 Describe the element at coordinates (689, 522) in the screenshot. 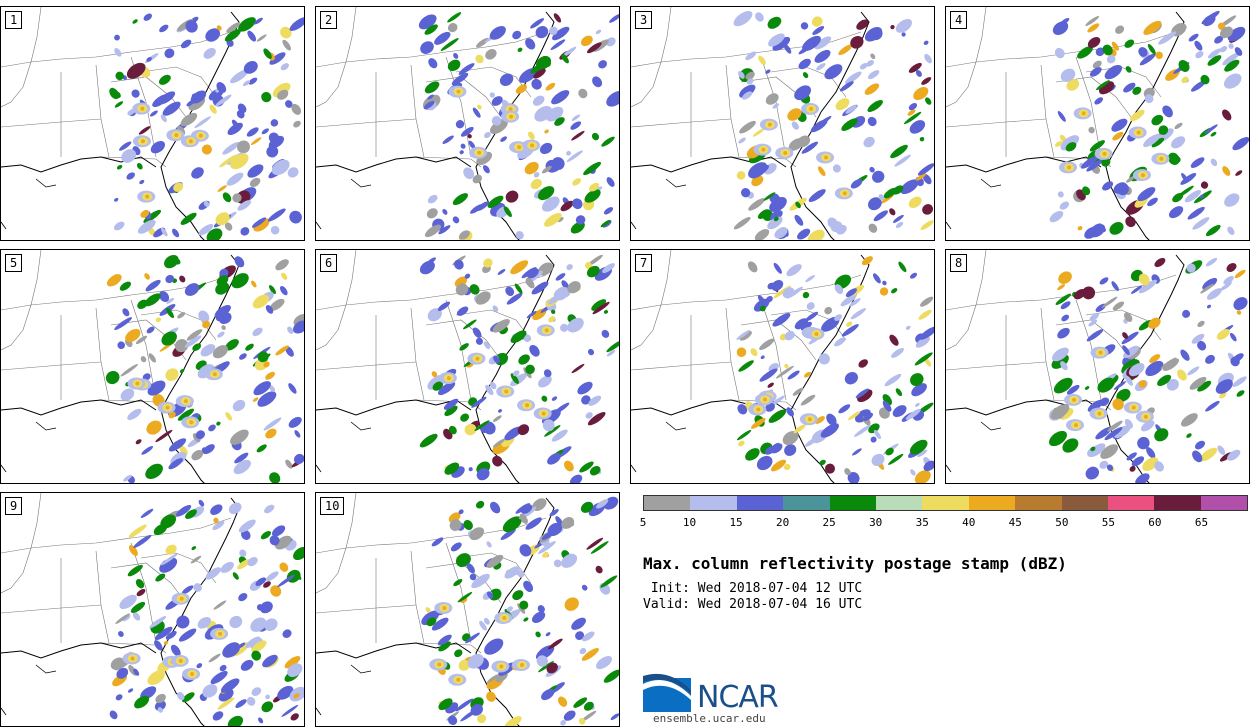

I see `colorbar-tick-label: 10` at that location.